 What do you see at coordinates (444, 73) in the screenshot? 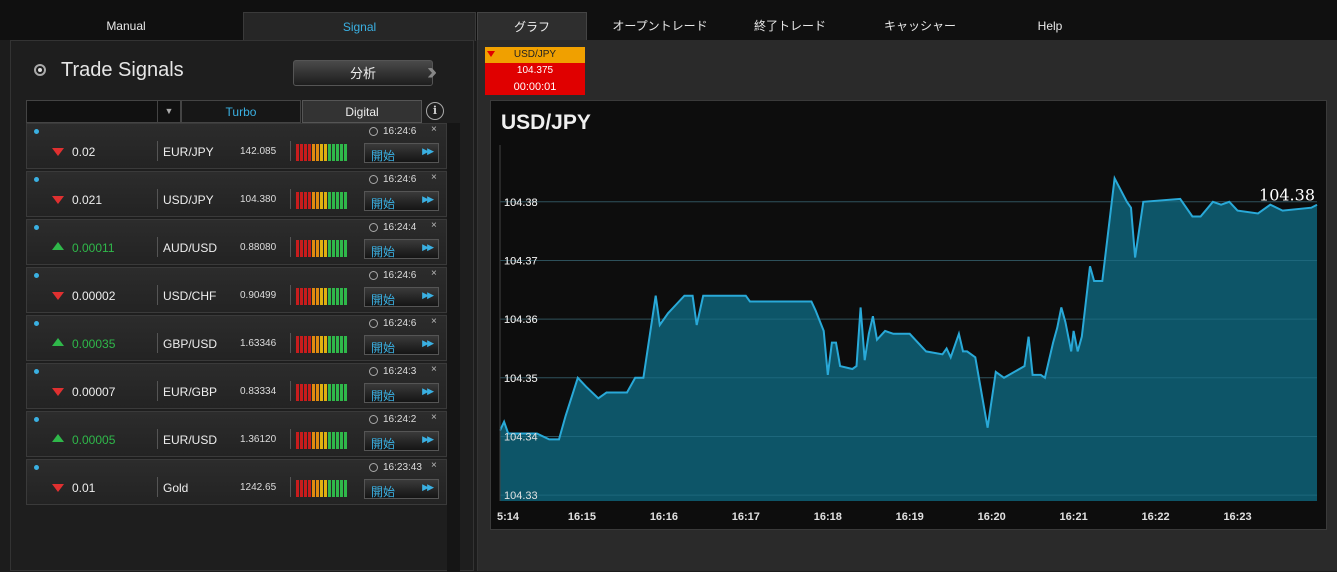
I see `chevrons-icon: ›››` at bounding box center [444, 73].